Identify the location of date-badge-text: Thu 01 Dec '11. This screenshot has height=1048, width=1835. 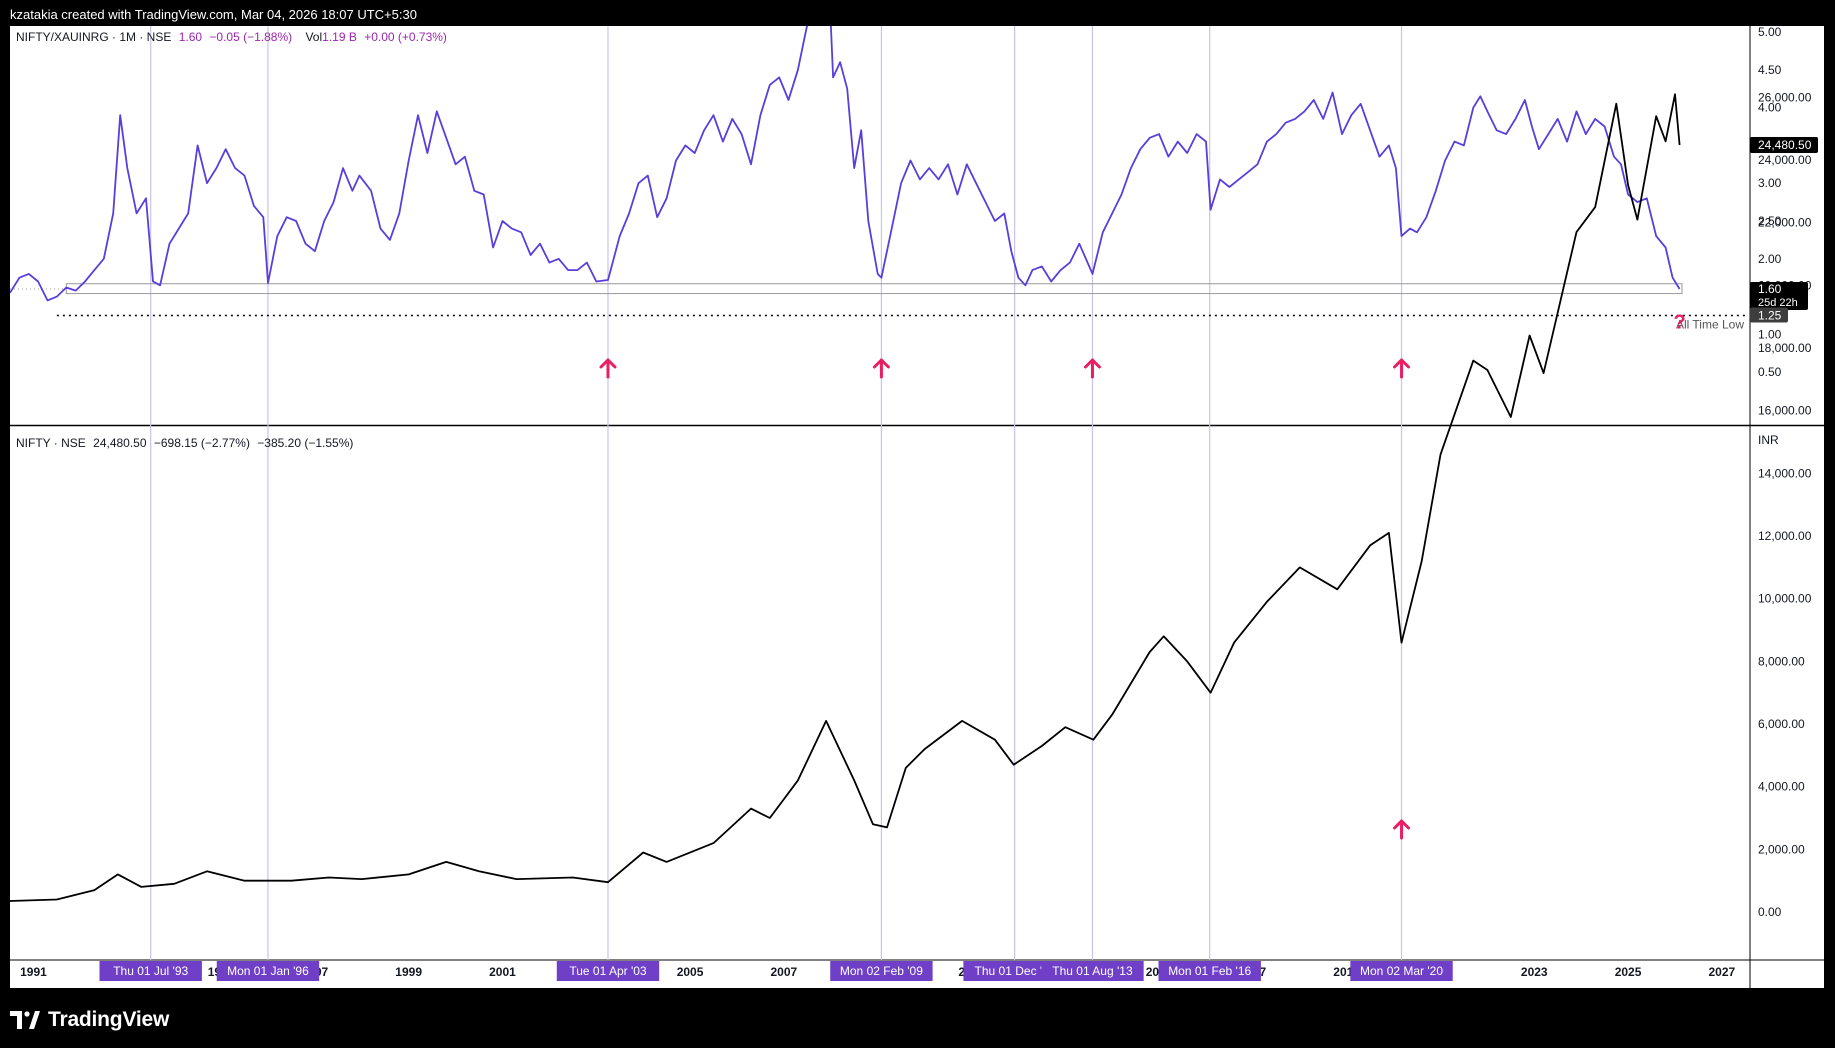
(1015, 971).